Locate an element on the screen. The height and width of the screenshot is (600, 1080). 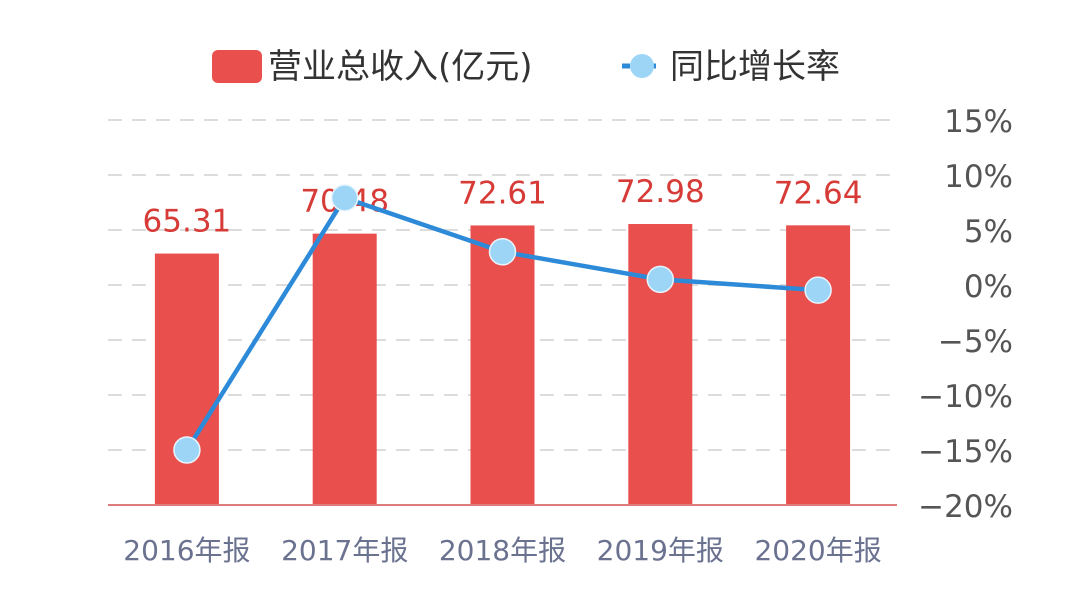
legend-label-revenue: 营业总收入(亿元) is located at coordinates (400, 67).